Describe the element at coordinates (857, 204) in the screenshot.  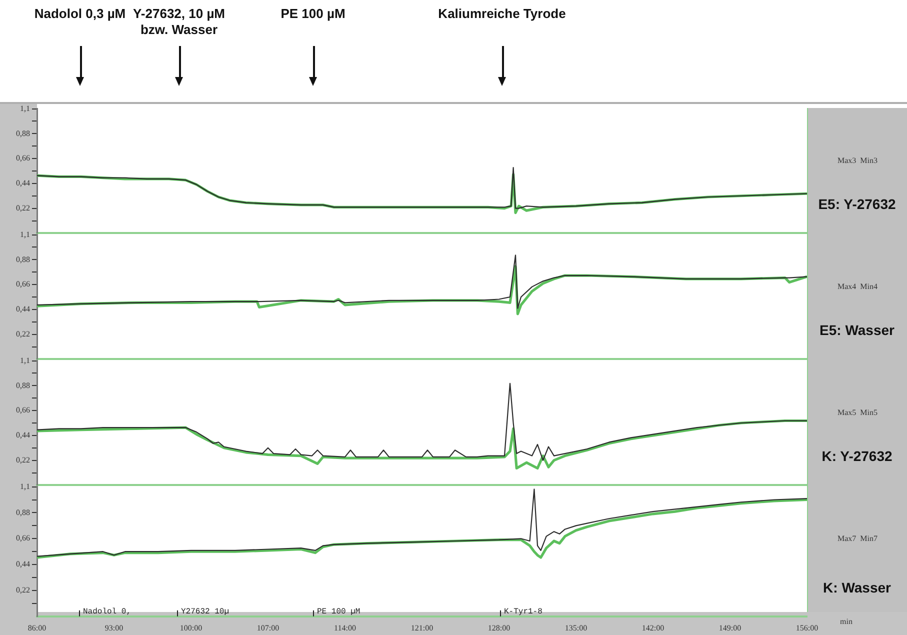
I see `text: E5: Y-27632` at that location.